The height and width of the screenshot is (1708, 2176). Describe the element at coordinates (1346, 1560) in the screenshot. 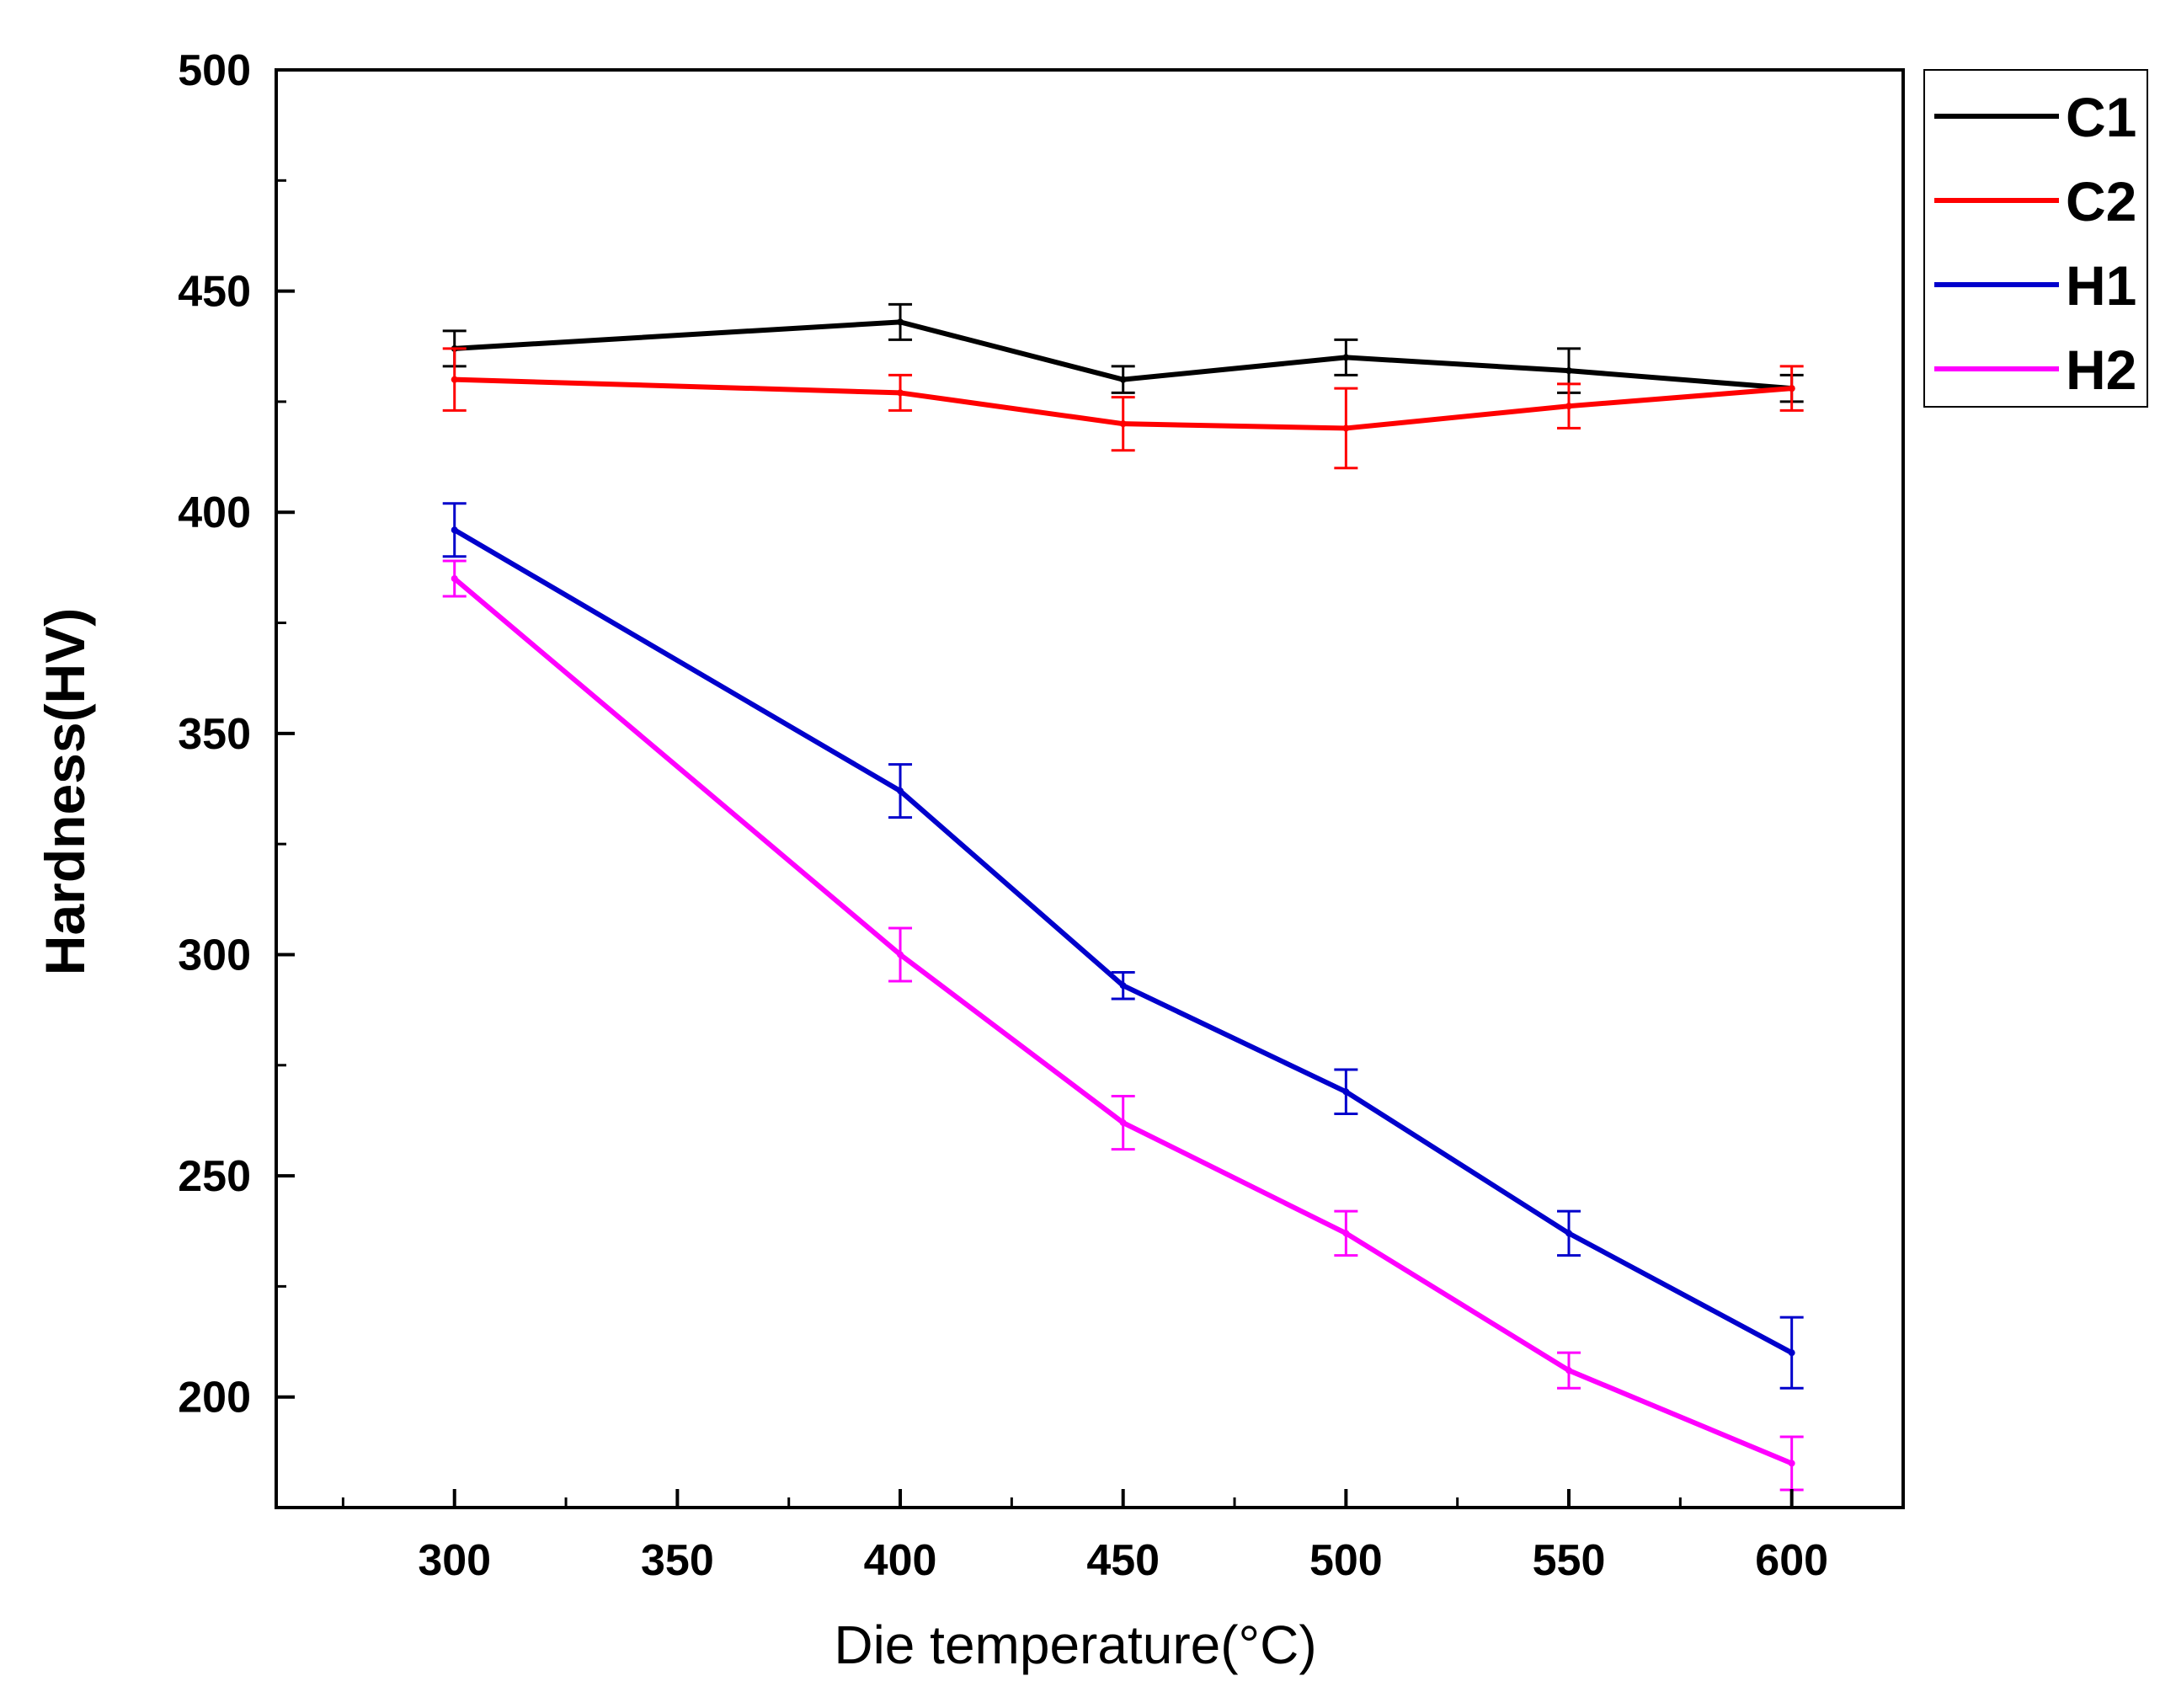

I see `x-tick-label: 500` at that location.